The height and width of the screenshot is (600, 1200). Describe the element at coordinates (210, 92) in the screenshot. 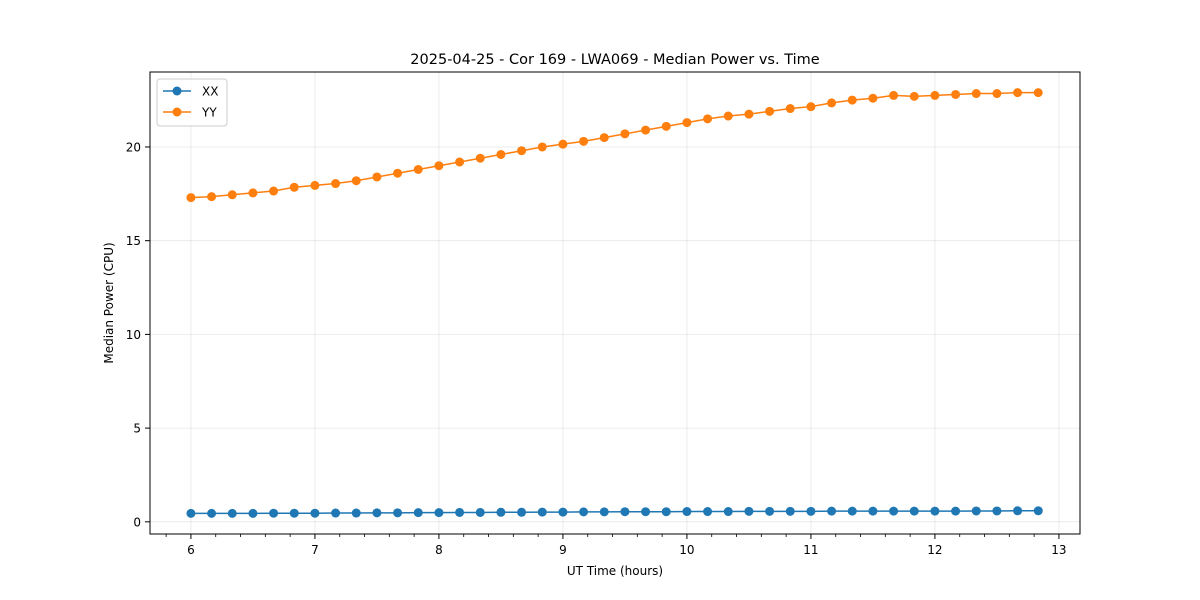

I see `legend-label-xx: XX` at that location.